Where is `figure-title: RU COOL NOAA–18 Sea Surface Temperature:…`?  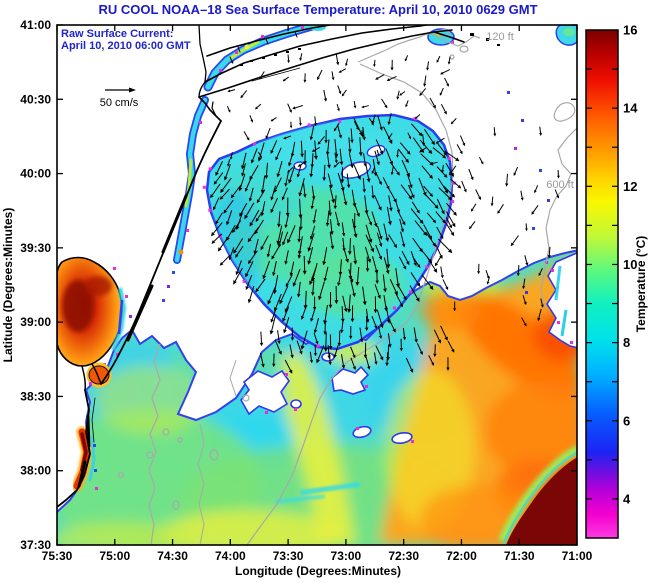
figure-title: RU COOL NOAA–18 Sea Surface Temperature:… is located at coordinates (317, 9).